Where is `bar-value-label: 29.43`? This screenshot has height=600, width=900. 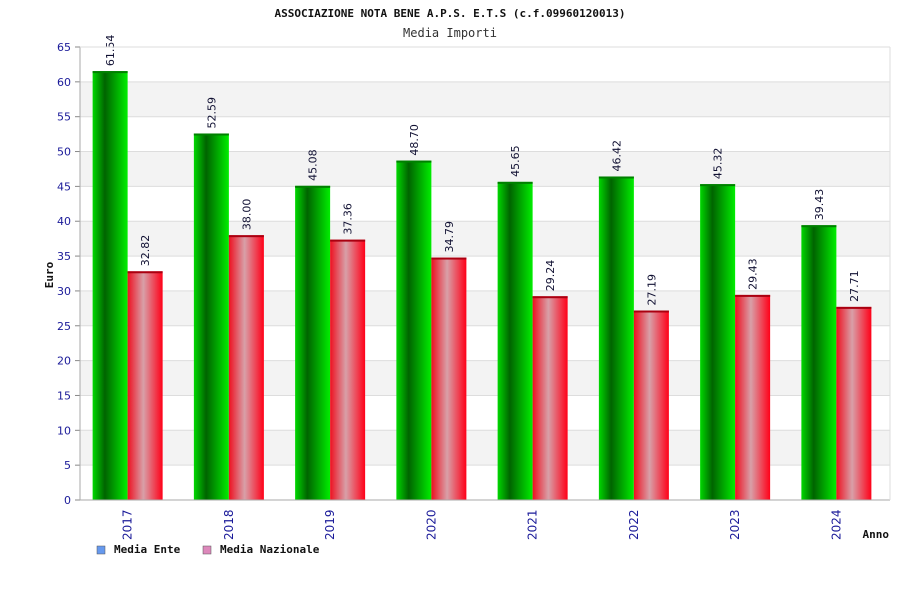
bar-value-label: 29.43 is located at coordinates (753, 274).